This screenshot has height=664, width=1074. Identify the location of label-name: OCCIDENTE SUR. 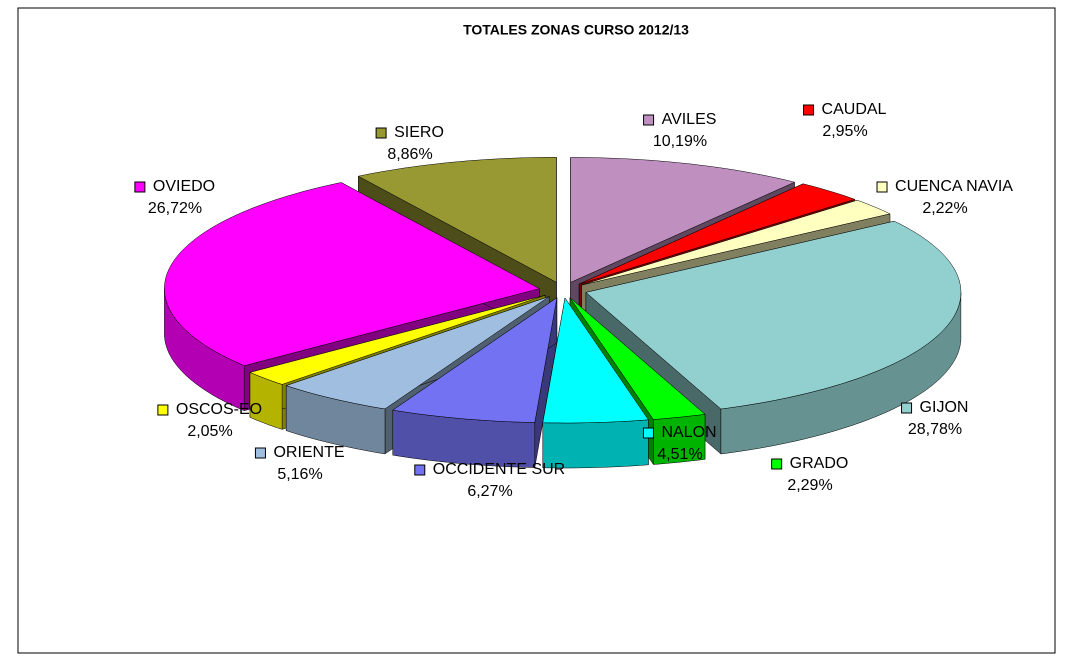
(499, 469).